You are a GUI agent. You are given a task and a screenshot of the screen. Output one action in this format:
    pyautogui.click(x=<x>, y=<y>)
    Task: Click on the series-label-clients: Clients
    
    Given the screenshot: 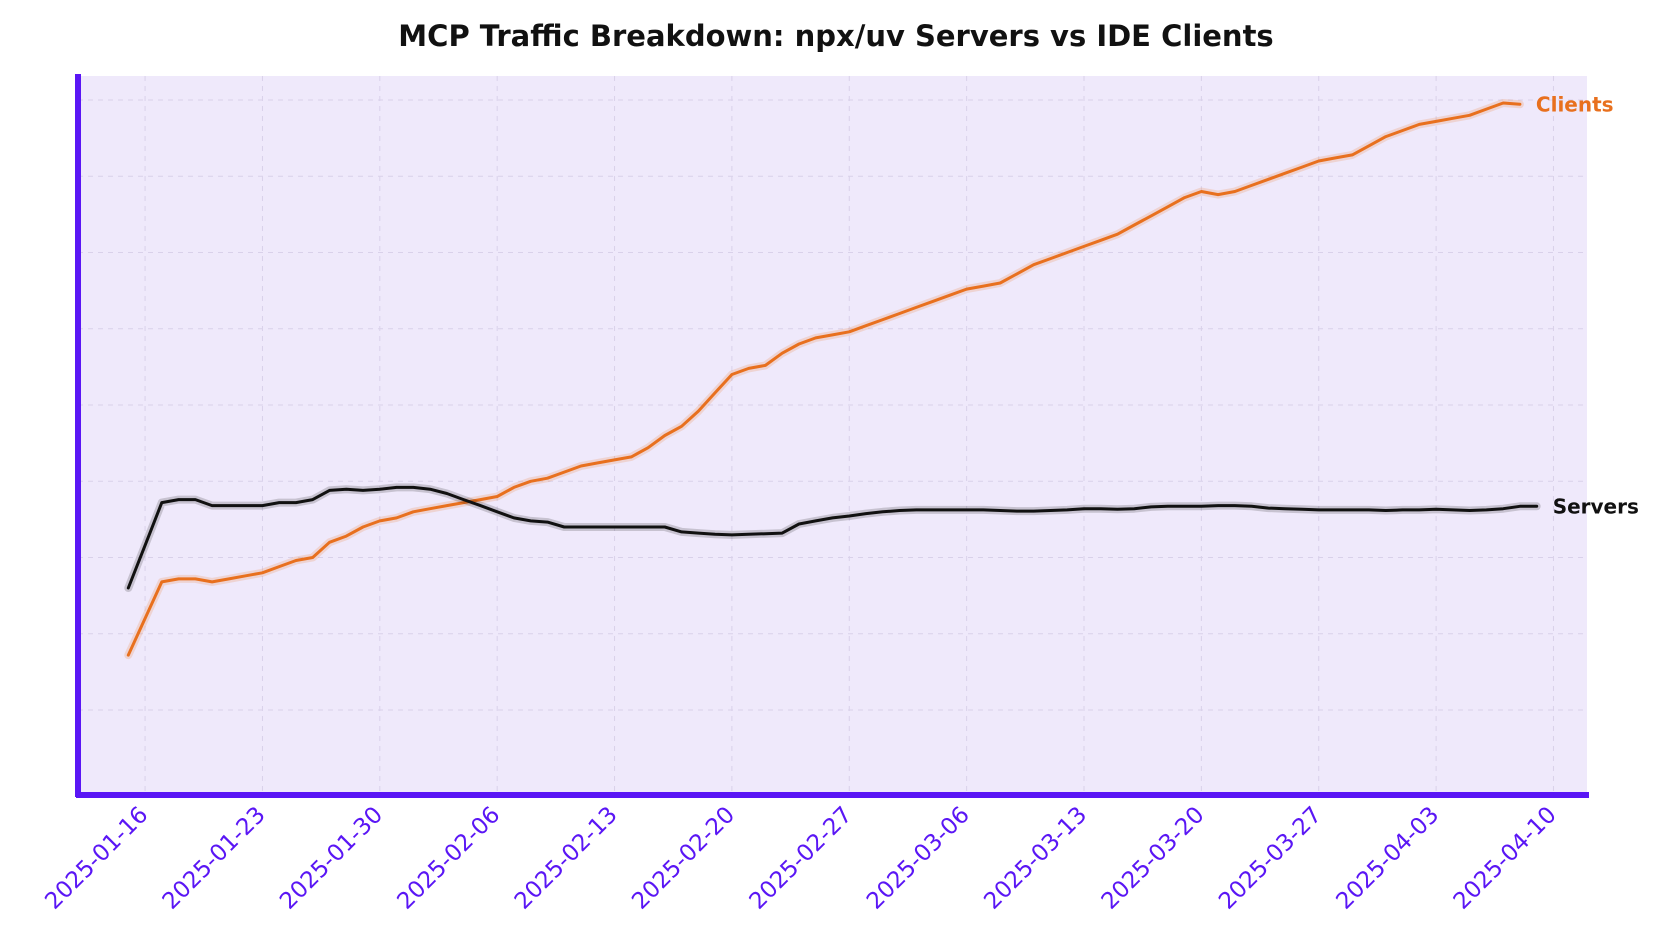 What is the action you would take?
    pyautogui.click(x=1575, y=104)
    